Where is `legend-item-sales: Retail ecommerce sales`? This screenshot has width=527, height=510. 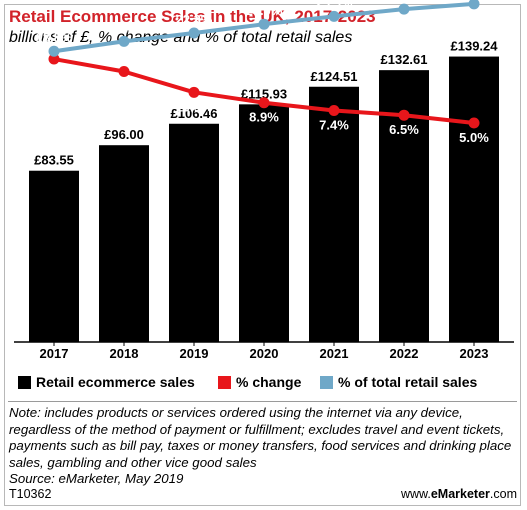 legend-item-sales: Retail ecommerce sales is located at coordinates (106, 382).